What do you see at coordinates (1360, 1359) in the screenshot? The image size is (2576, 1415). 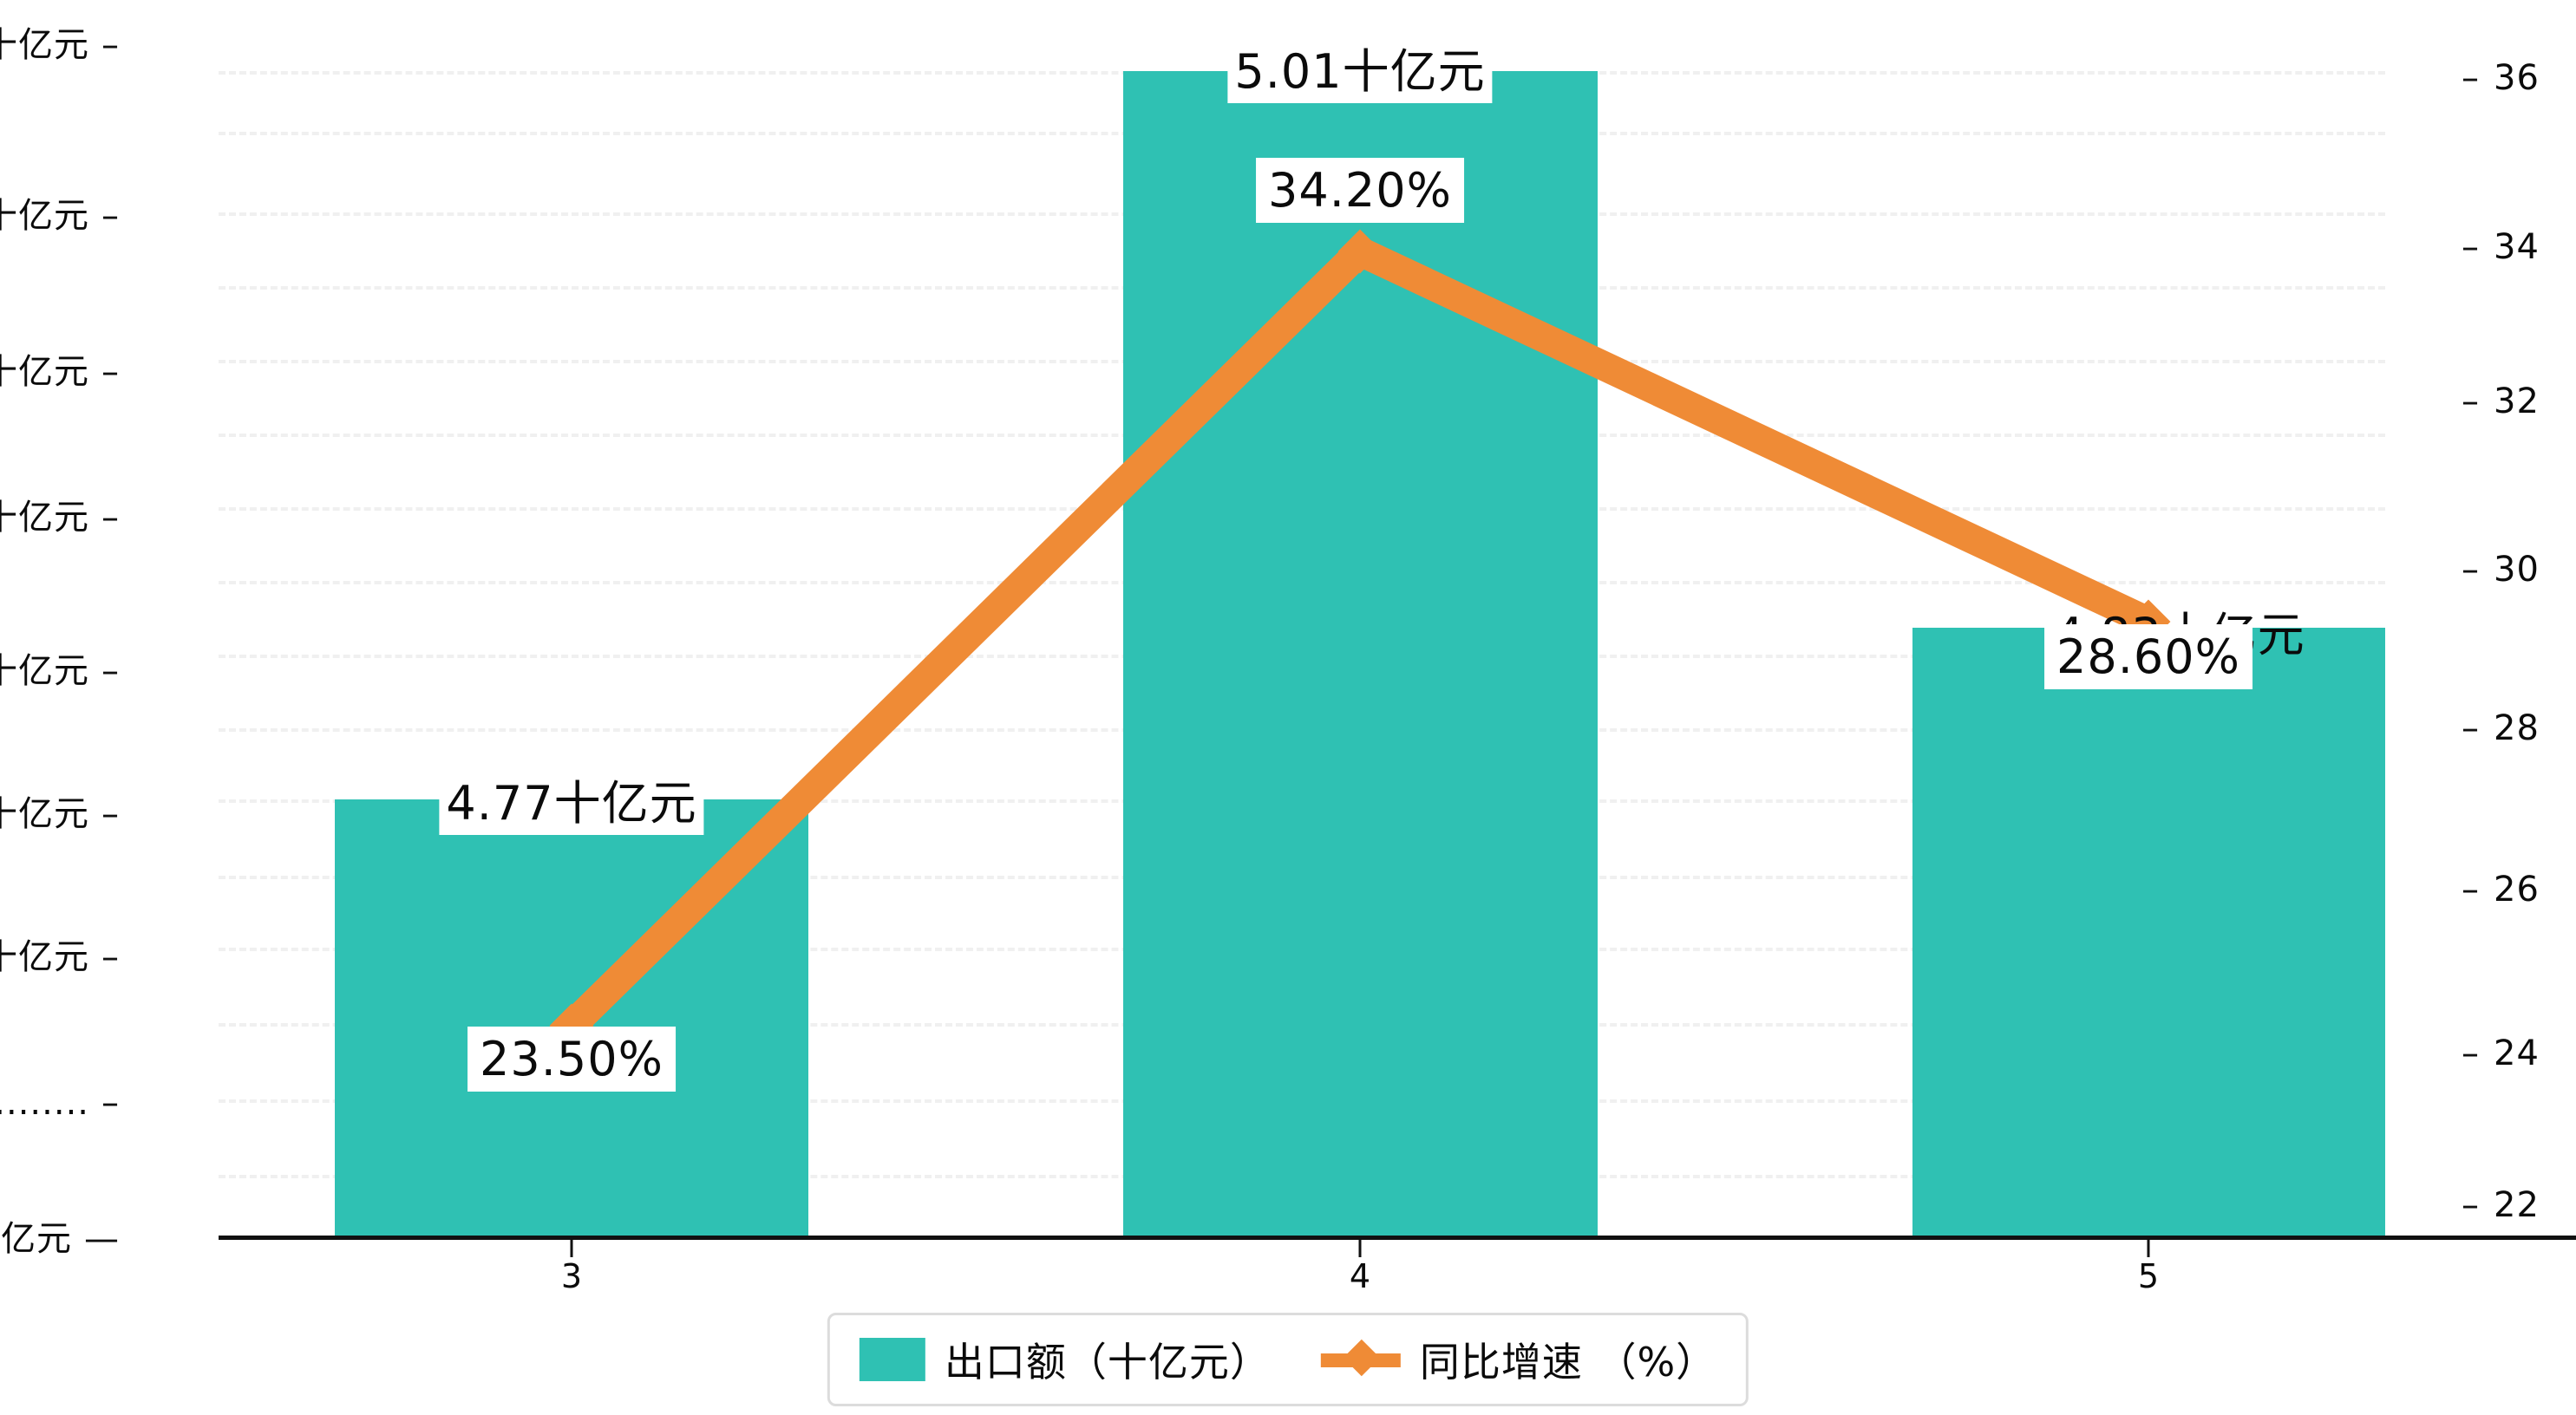 I see `legend-line-diamond-icon` at bounding box center [1360, 1359].